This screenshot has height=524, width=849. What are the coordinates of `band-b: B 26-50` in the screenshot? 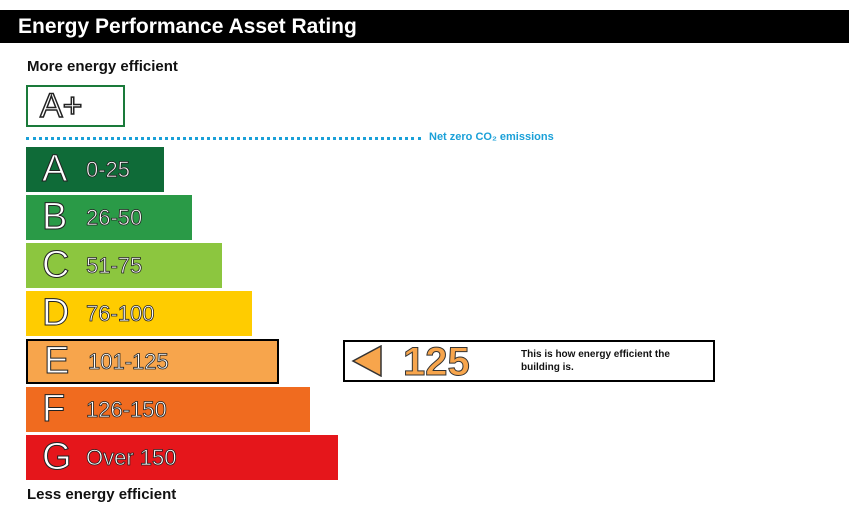 It's located at (109, 217).